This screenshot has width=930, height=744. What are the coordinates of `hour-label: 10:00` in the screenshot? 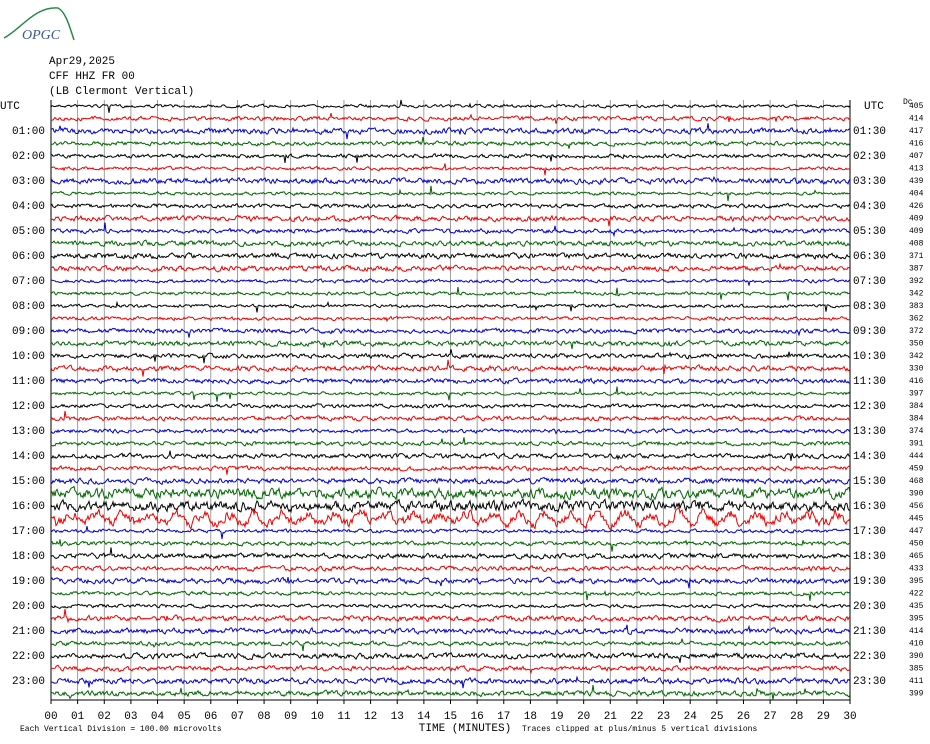 It's located at (28, 357).